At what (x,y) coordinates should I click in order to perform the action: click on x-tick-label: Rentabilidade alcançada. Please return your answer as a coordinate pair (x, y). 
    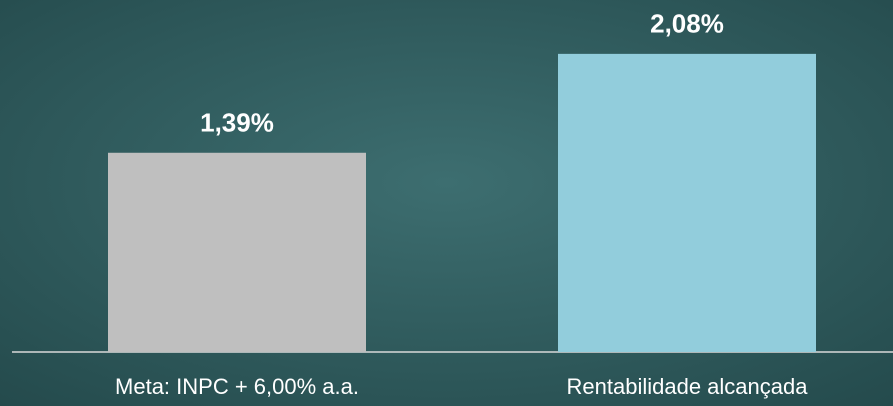
    Looking at the image, I should click on (688, 386).